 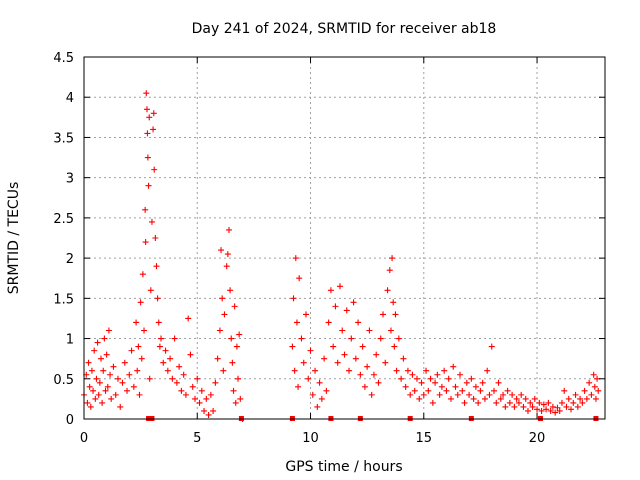 I want to click on y-tick-label: 4, so click(x=70, y=98).